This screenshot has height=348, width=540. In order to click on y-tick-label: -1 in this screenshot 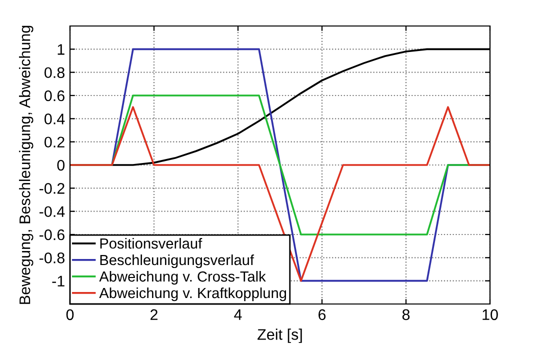, I will do `click(58, 281)`.